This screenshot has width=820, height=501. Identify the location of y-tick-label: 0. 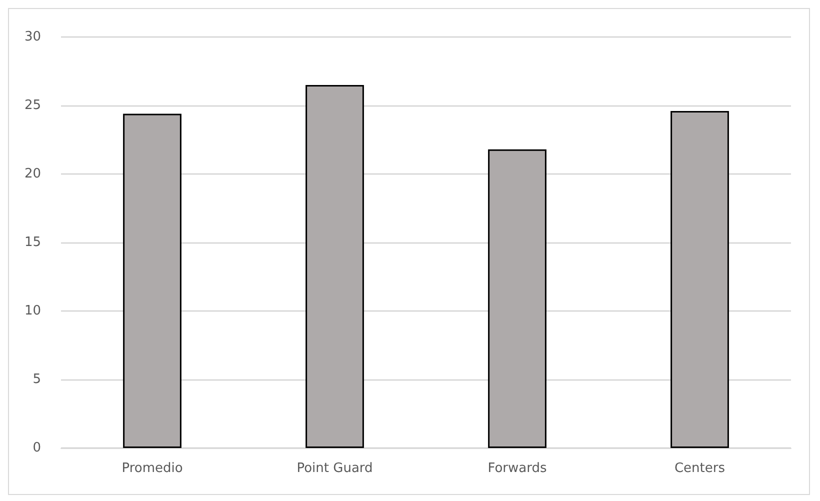
(36, 448).